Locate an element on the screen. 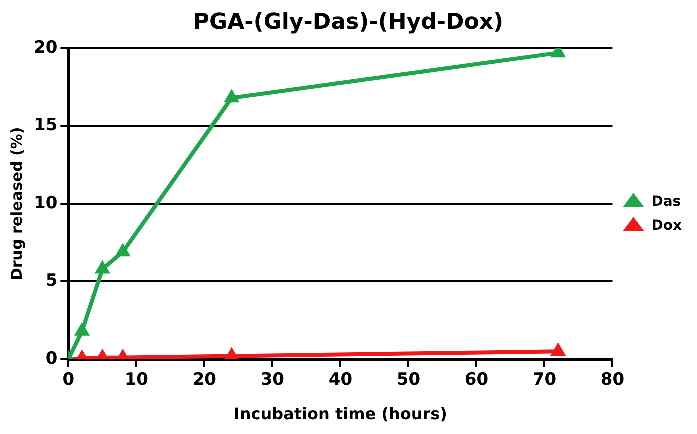  y-tick-label: 5 is located at coordinates (52, 281).